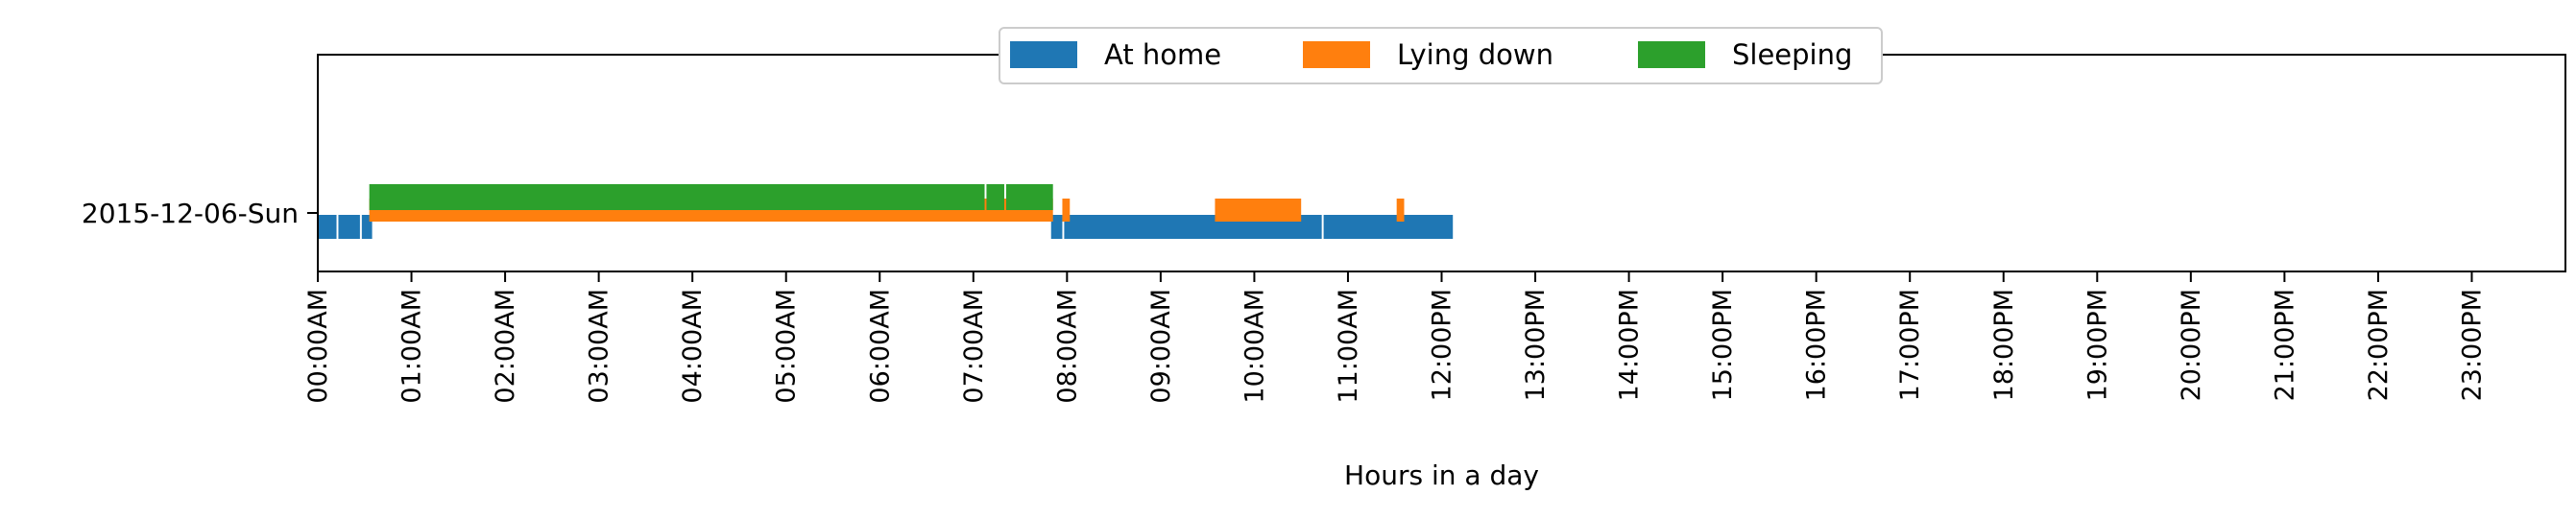 This screenshot has height=518, width=2576. Describe the element at coordinates (1067, 346) in the screenshot. I see `x-tick-label: 08:00AM` at that location.